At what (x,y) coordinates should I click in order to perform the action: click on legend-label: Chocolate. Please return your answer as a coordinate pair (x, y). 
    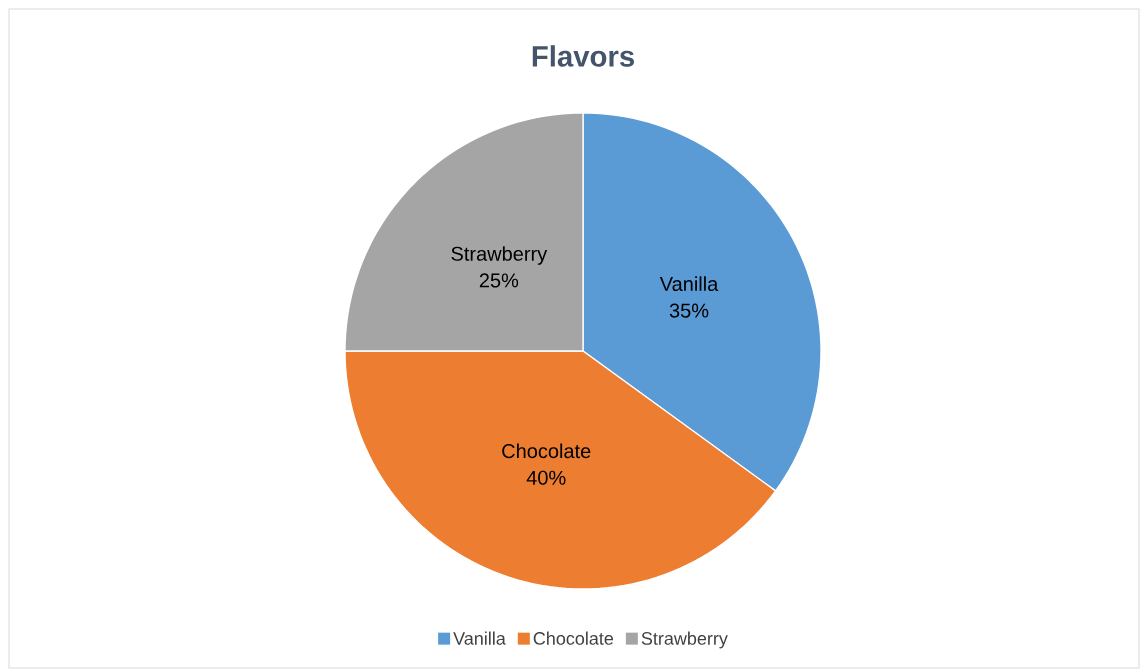
    Looking at the image, I should click on (573, 638).